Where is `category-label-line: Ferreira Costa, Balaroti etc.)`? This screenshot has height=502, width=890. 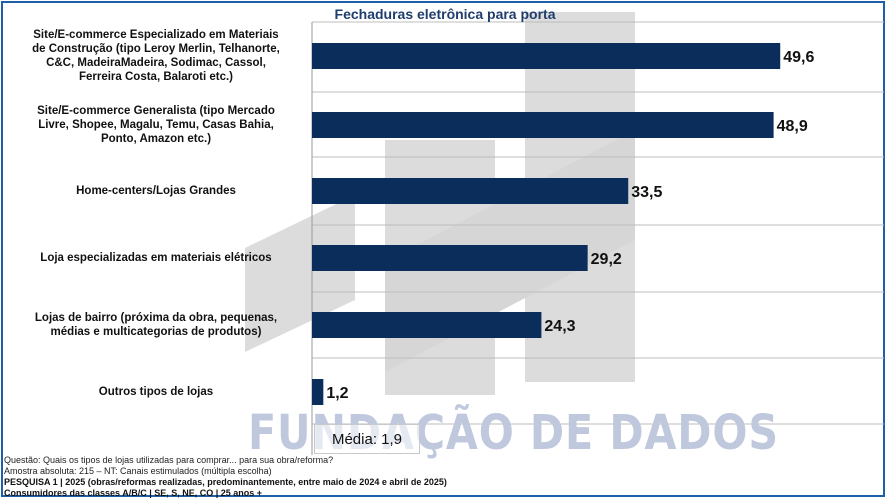 category-label-line: Ferreira Costa, Balaroti etc.) is located at coordinates (155, 77).